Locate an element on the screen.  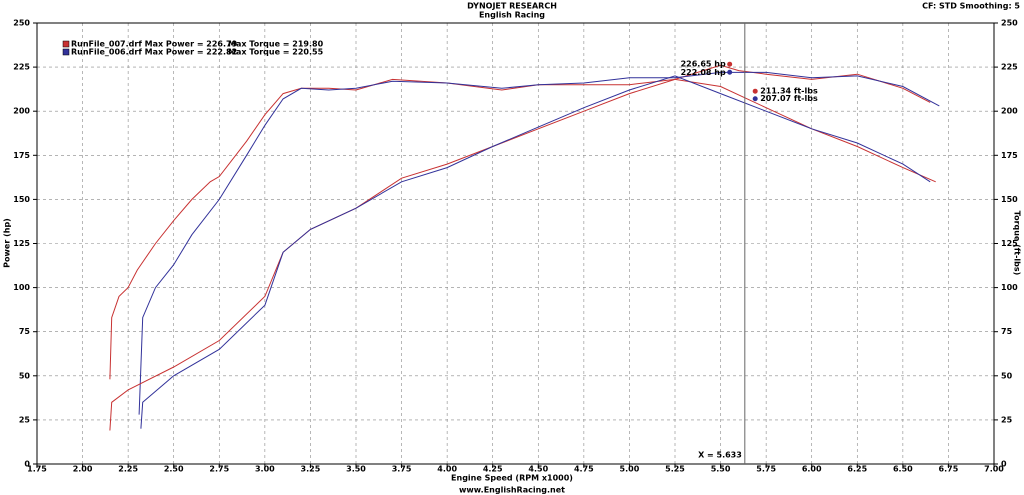
corner-note: CF: STD Smoothing: 5 is located at coordinates (971, 6).